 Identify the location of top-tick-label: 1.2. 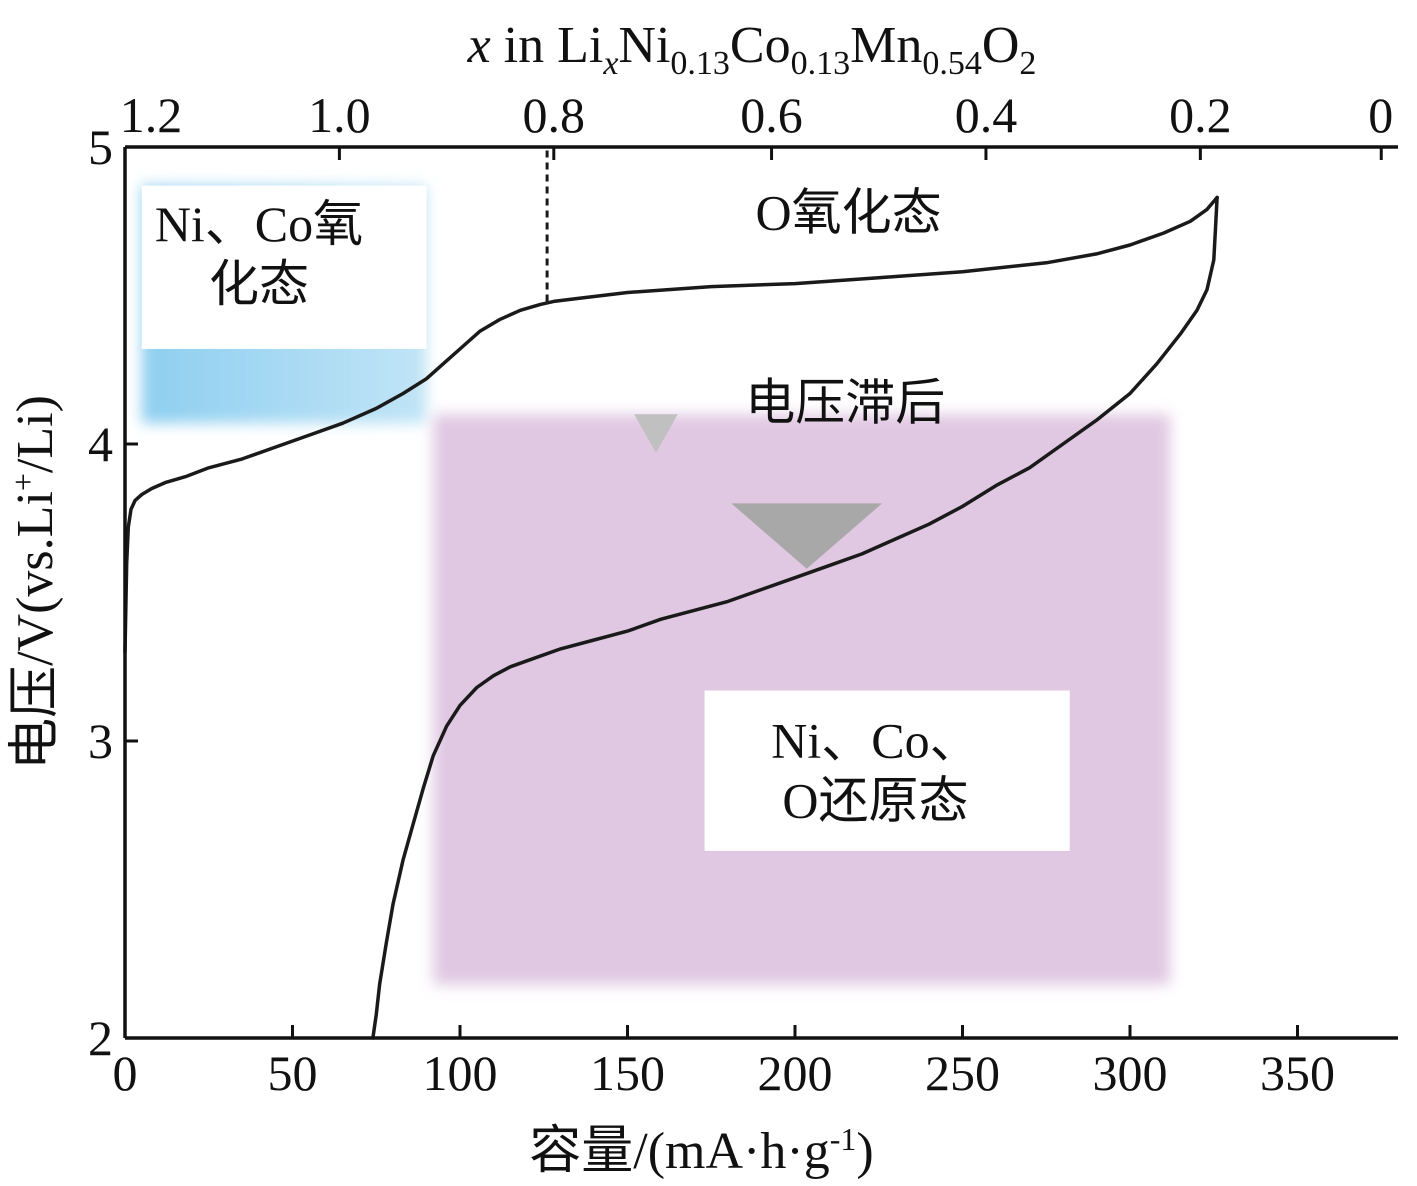
(151, 115).